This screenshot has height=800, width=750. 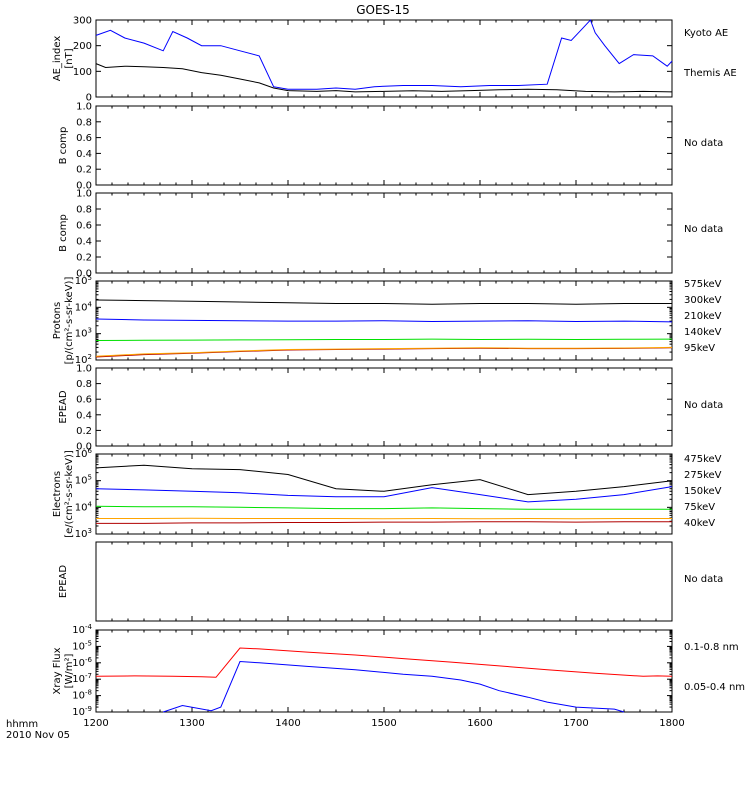 I want to click on x-tick-label: 1800, so click(x=671, y=723).